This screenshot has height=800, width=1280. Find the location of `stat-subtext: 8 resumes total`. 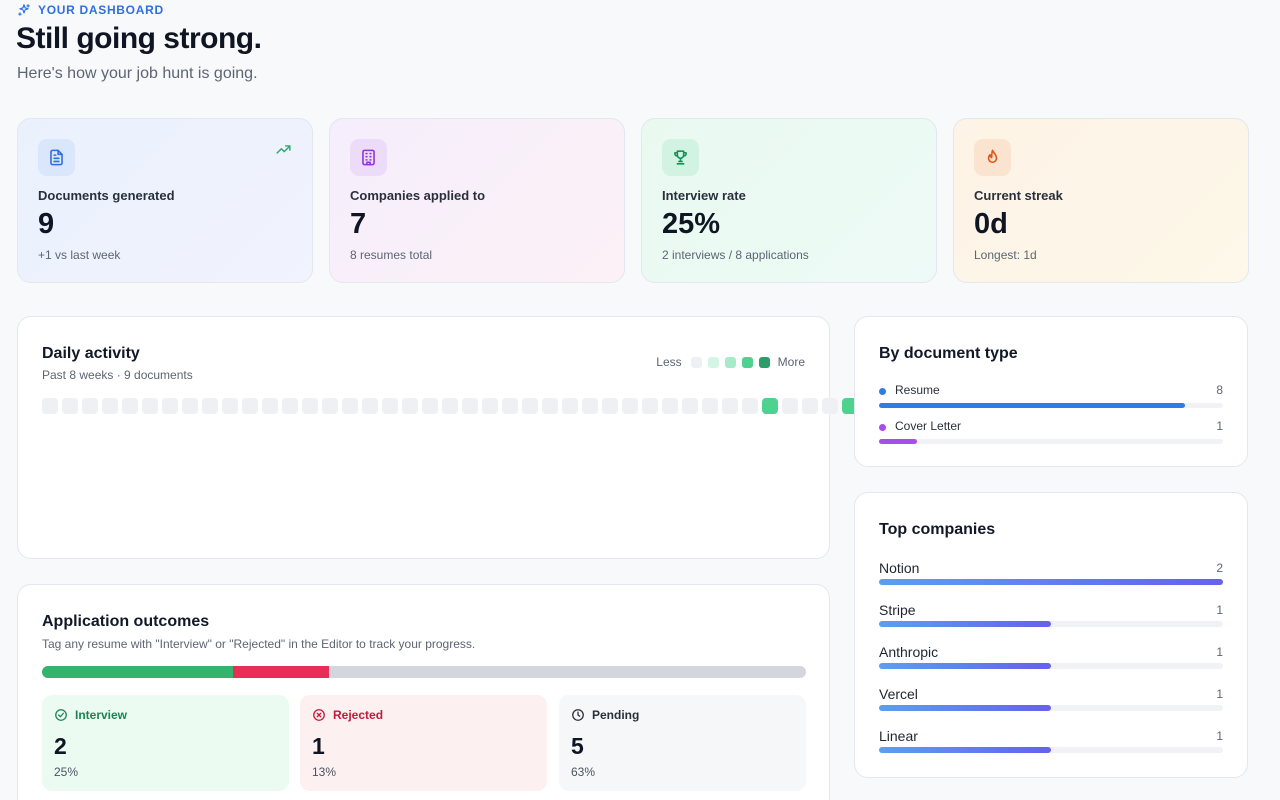

stat-subtext: 8 resumes total is located at coordinates (391, 255).